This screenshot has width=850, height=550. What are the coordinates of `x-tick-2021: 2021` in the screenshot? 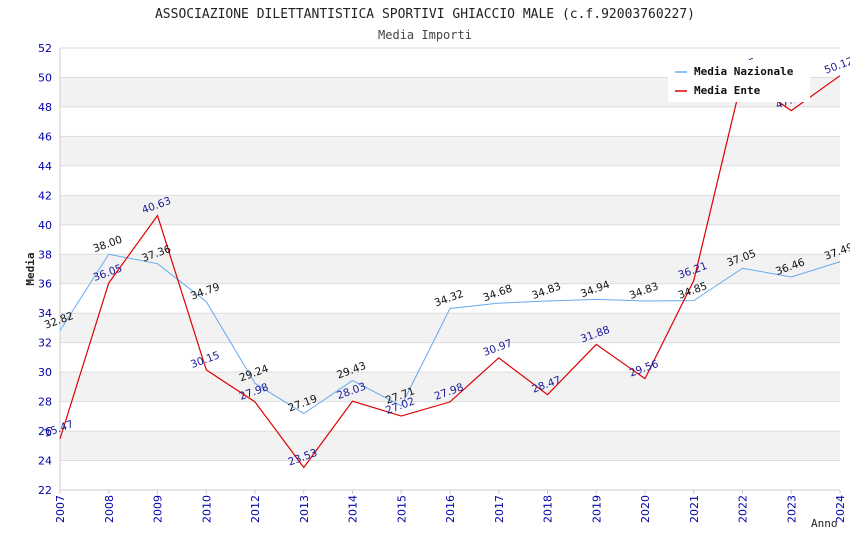 It's located at (694, 509).